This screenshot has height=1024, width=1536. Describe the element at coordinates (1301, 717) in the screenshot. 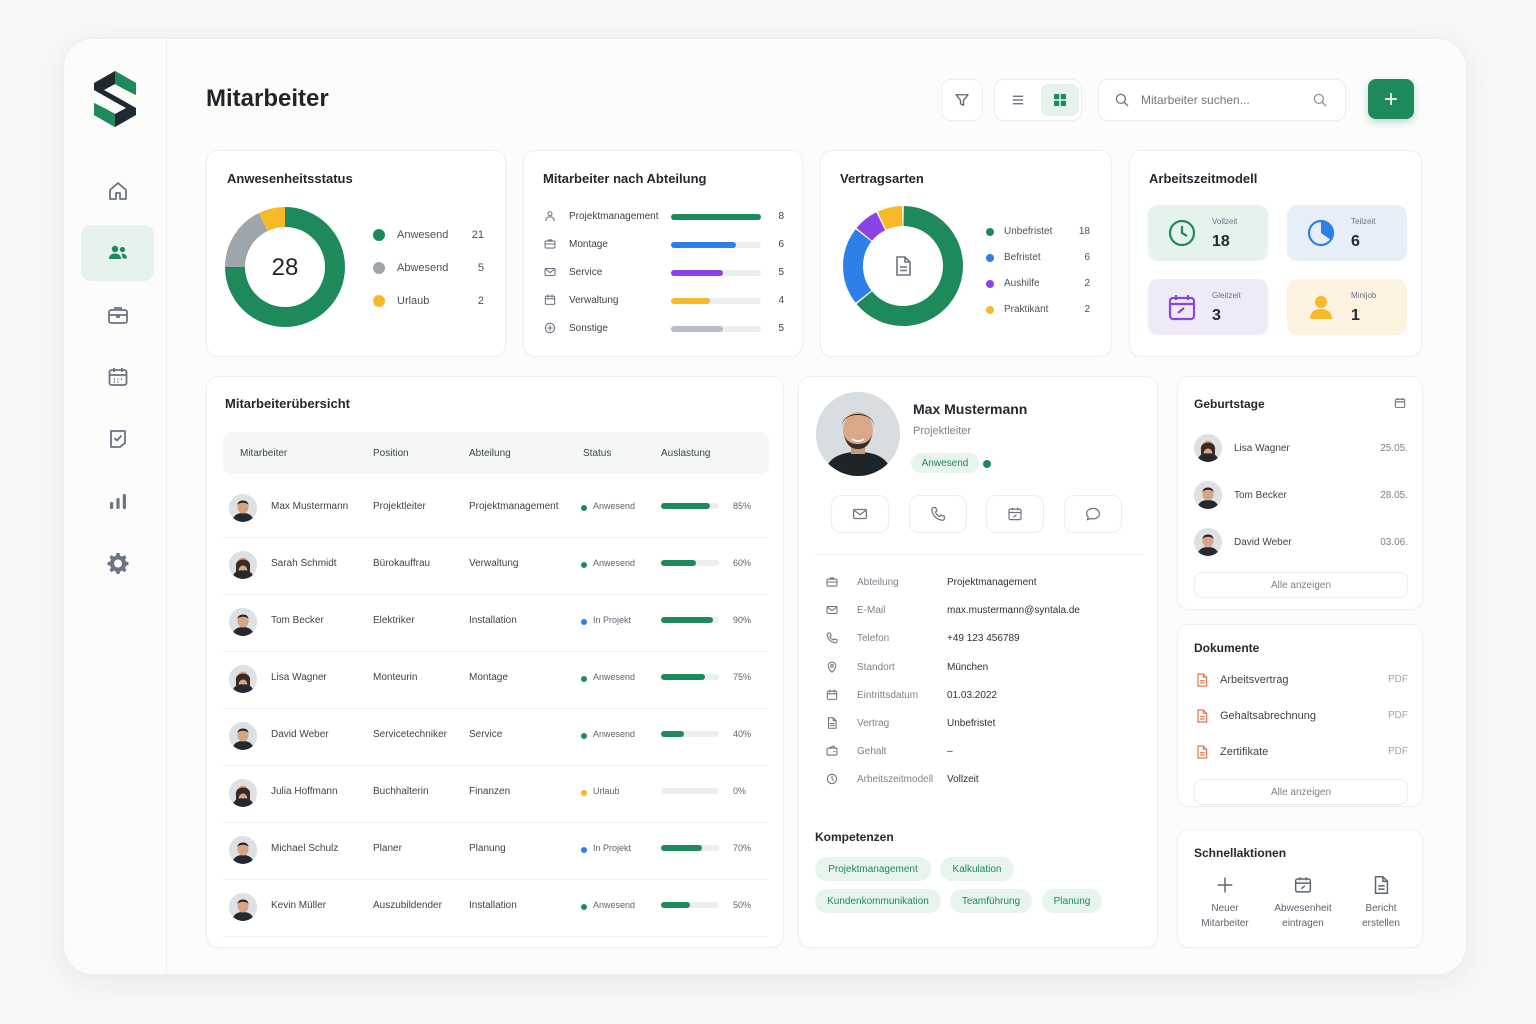

I see `document-item: Gehaltsabrechnung PDF` at that location.